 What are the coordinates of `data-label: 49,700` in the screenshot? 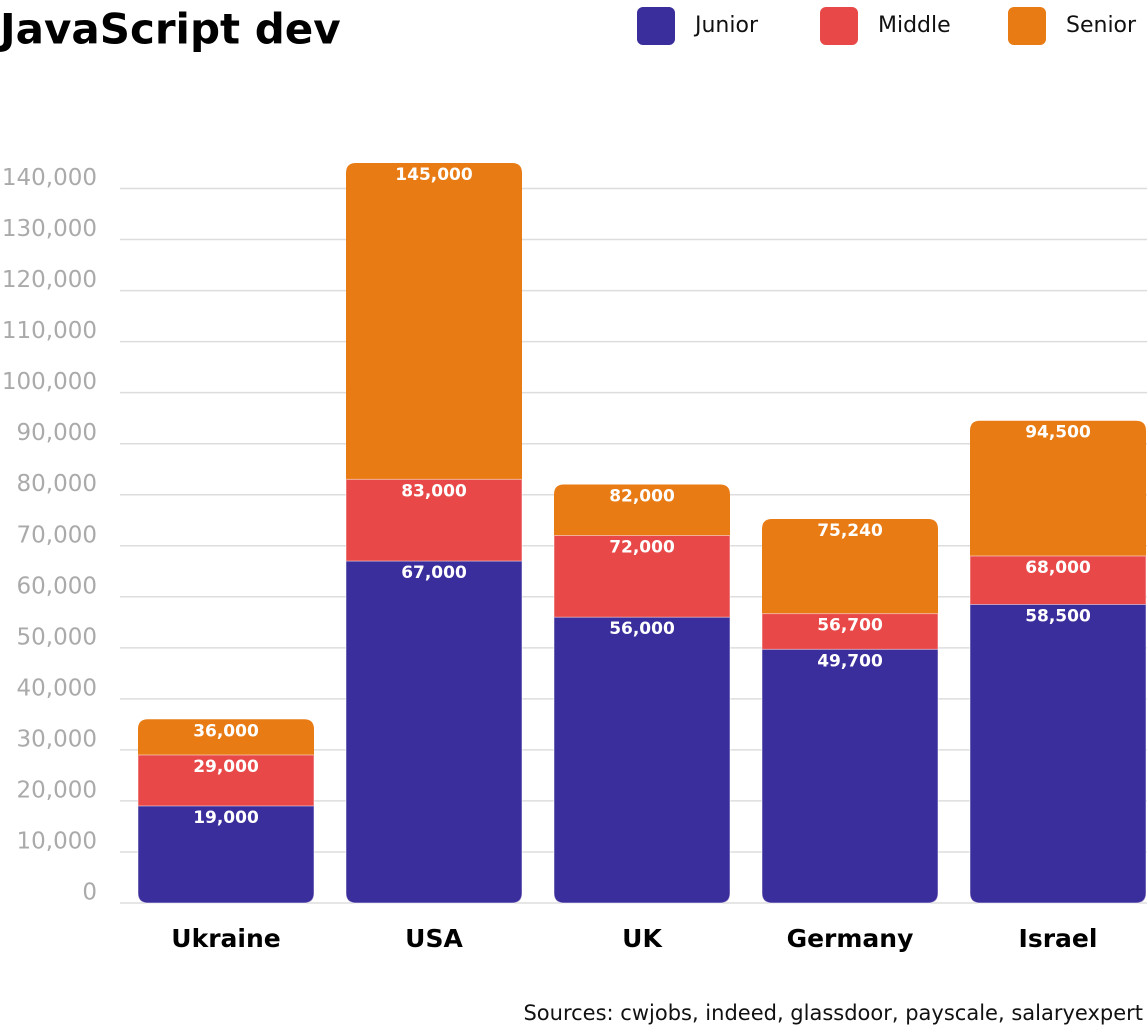 It's located at (850, 661).